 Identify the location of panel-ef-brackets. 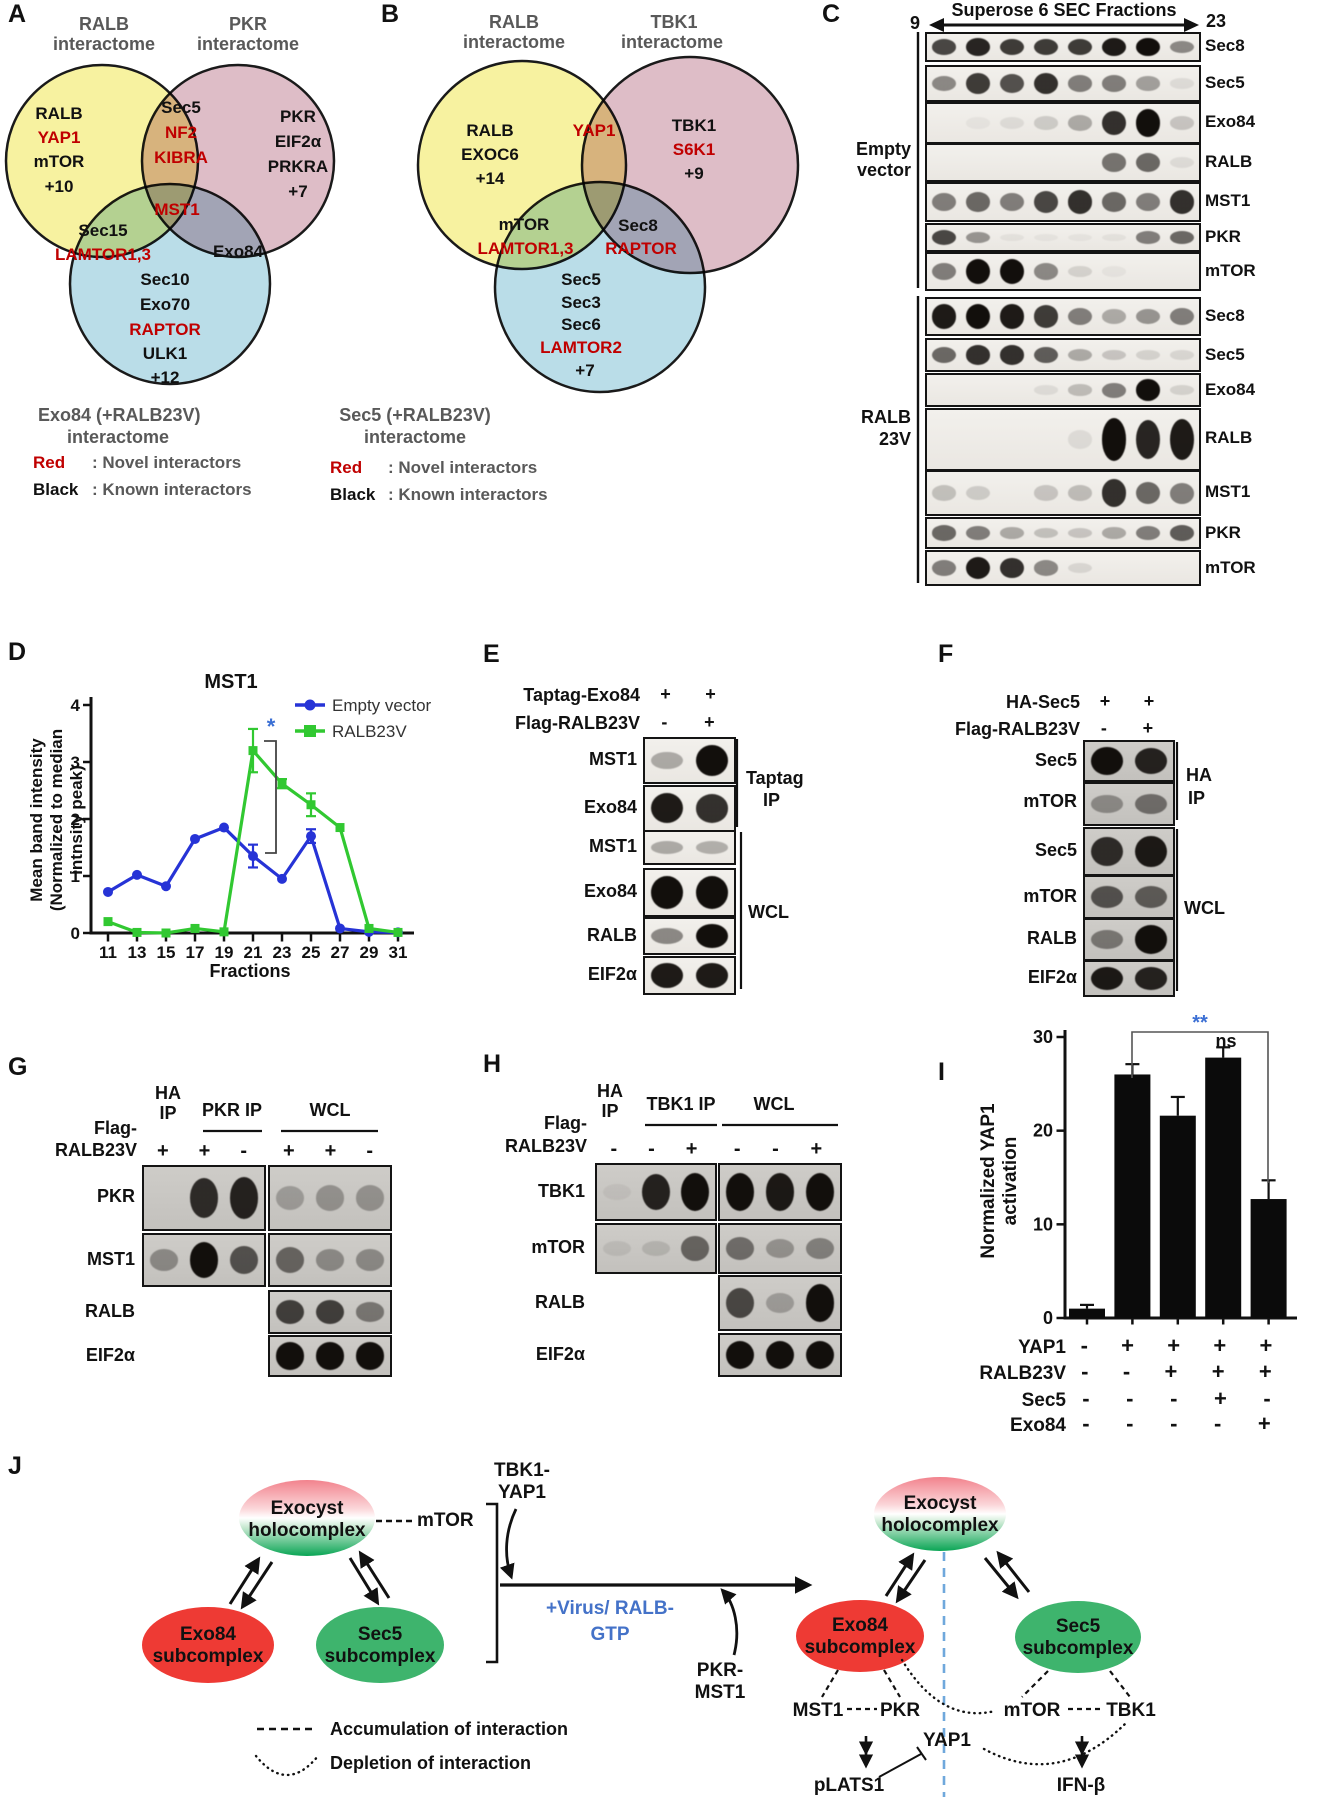
(957, 865).